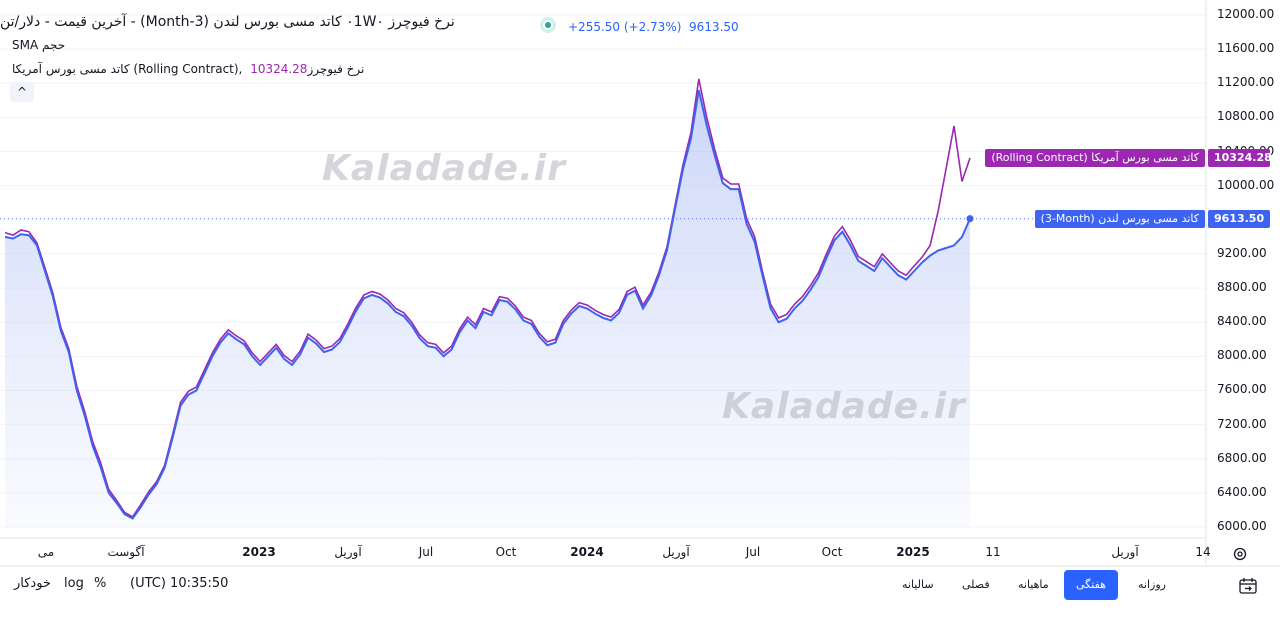  What do you see at coordinates (1242, 287) in the screenshot?
I see `y-tick-label: 8800.00` at bounding box center [1242, 287].